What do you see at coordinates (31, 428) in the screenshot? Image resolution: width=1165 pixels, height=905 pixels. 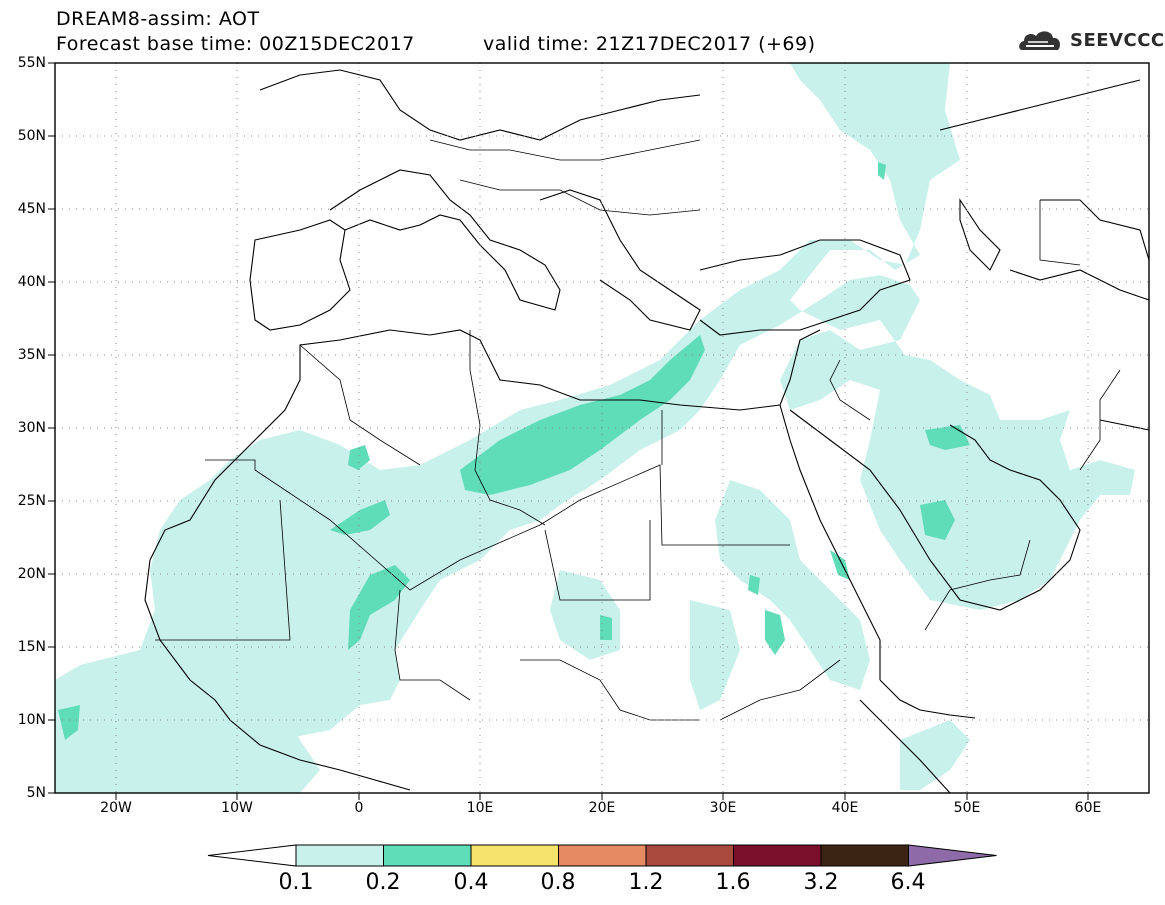 I see `lat-label: 30N` at bounding box center [31, 428].